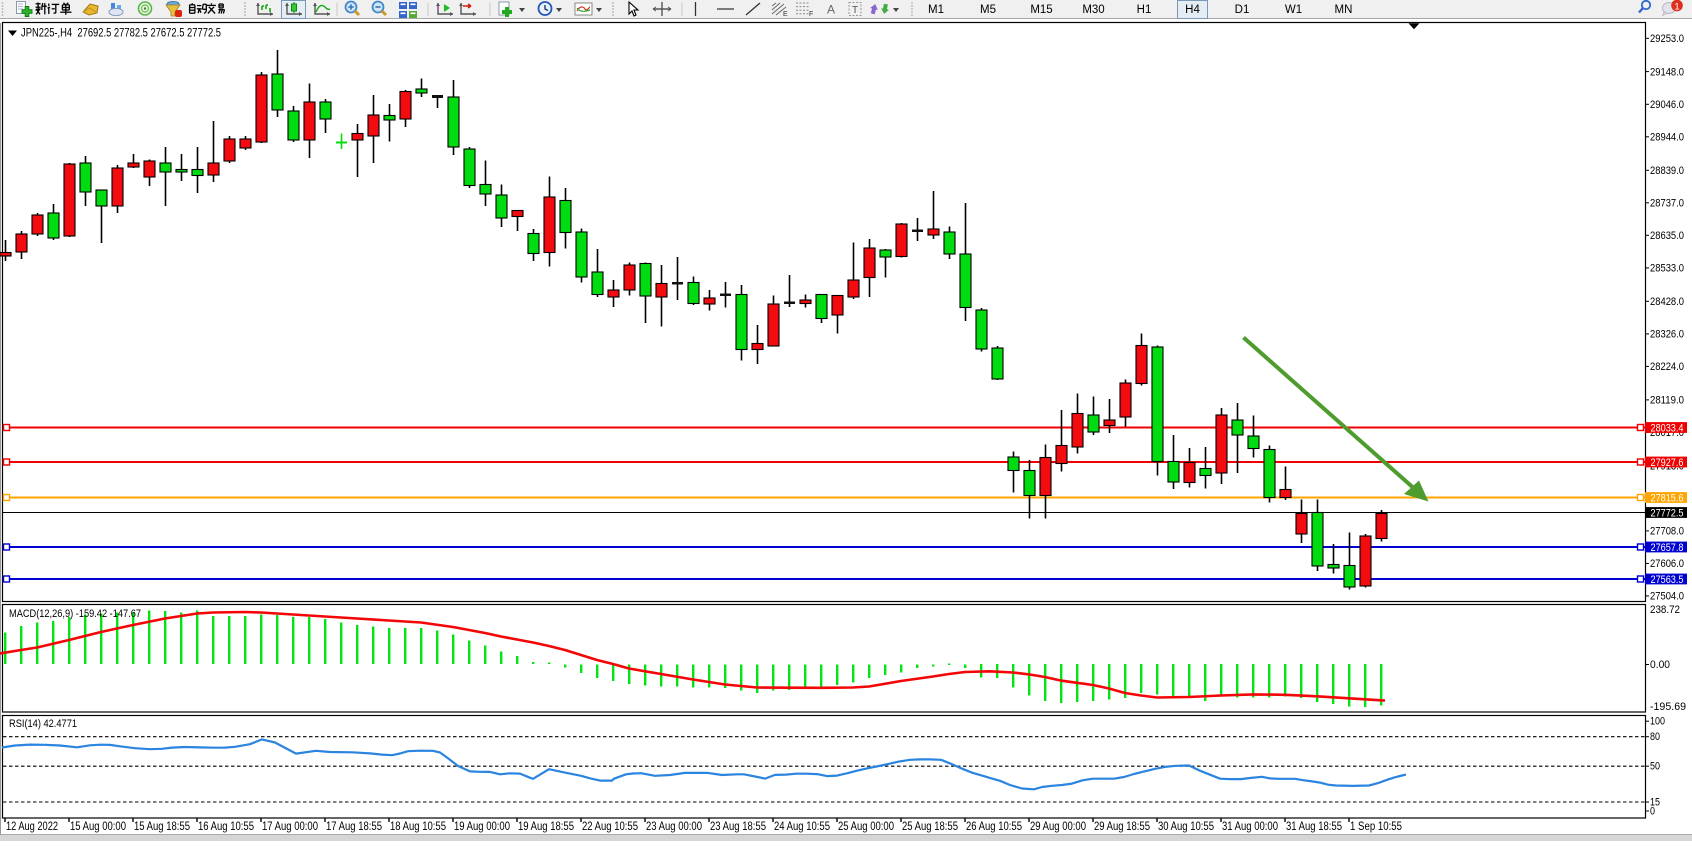 This screenshot has width=1692, height=846. Describe the element at coordinates (1665, 610) in the screenshot. I see `svg-text: 238.72` at that location.